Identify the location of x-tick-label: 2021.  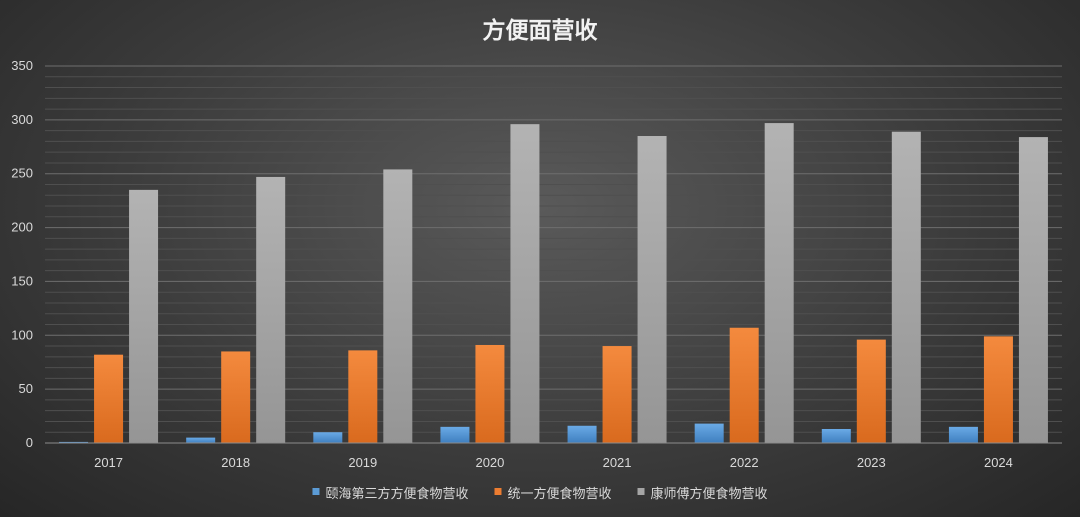
(617, 462).